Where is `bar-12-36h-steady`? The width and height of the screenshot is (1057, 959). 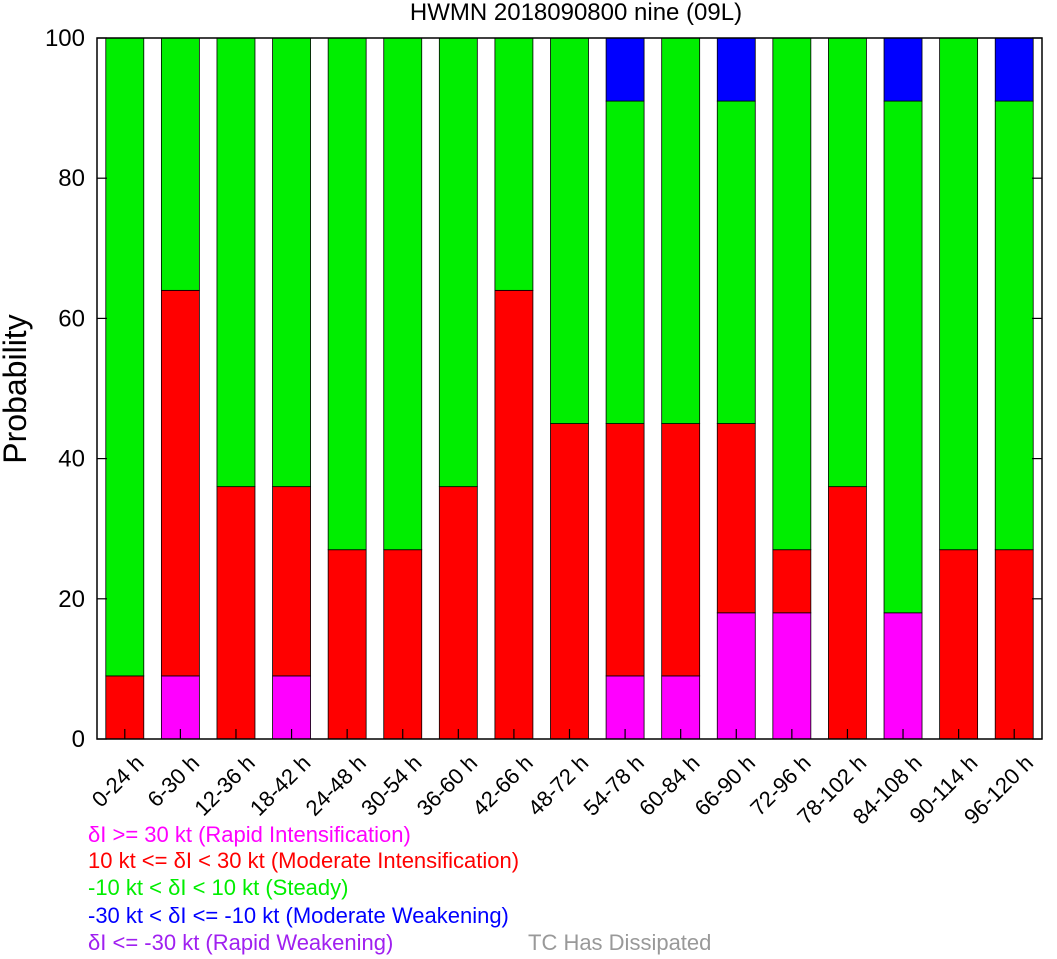 bar-12-36h-steady is located at coordinates (236, 262).